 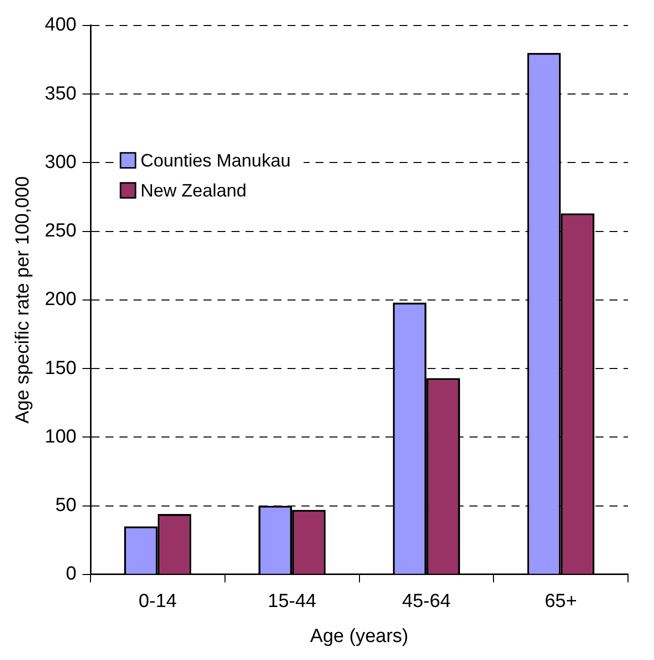 What do you see at coordinates (60, 93) in the screenshot?
I see `y-tick-label: 350` at bounding box center [60, 93].